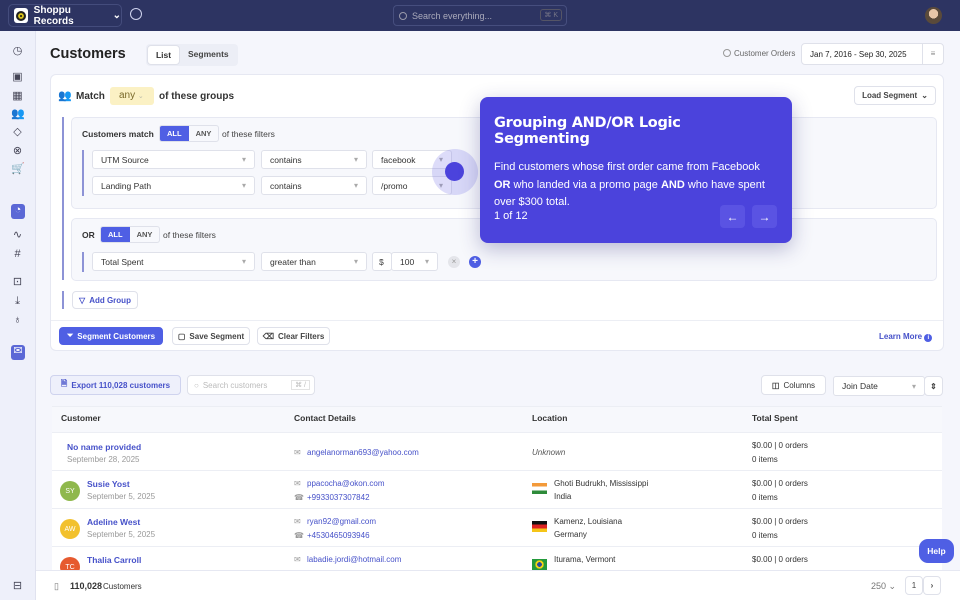 This screenshot has height=600, width=960. Describe the element at coordinates (70, 335) in the screenshot. I see `filter-icon: ⏷` at that location.